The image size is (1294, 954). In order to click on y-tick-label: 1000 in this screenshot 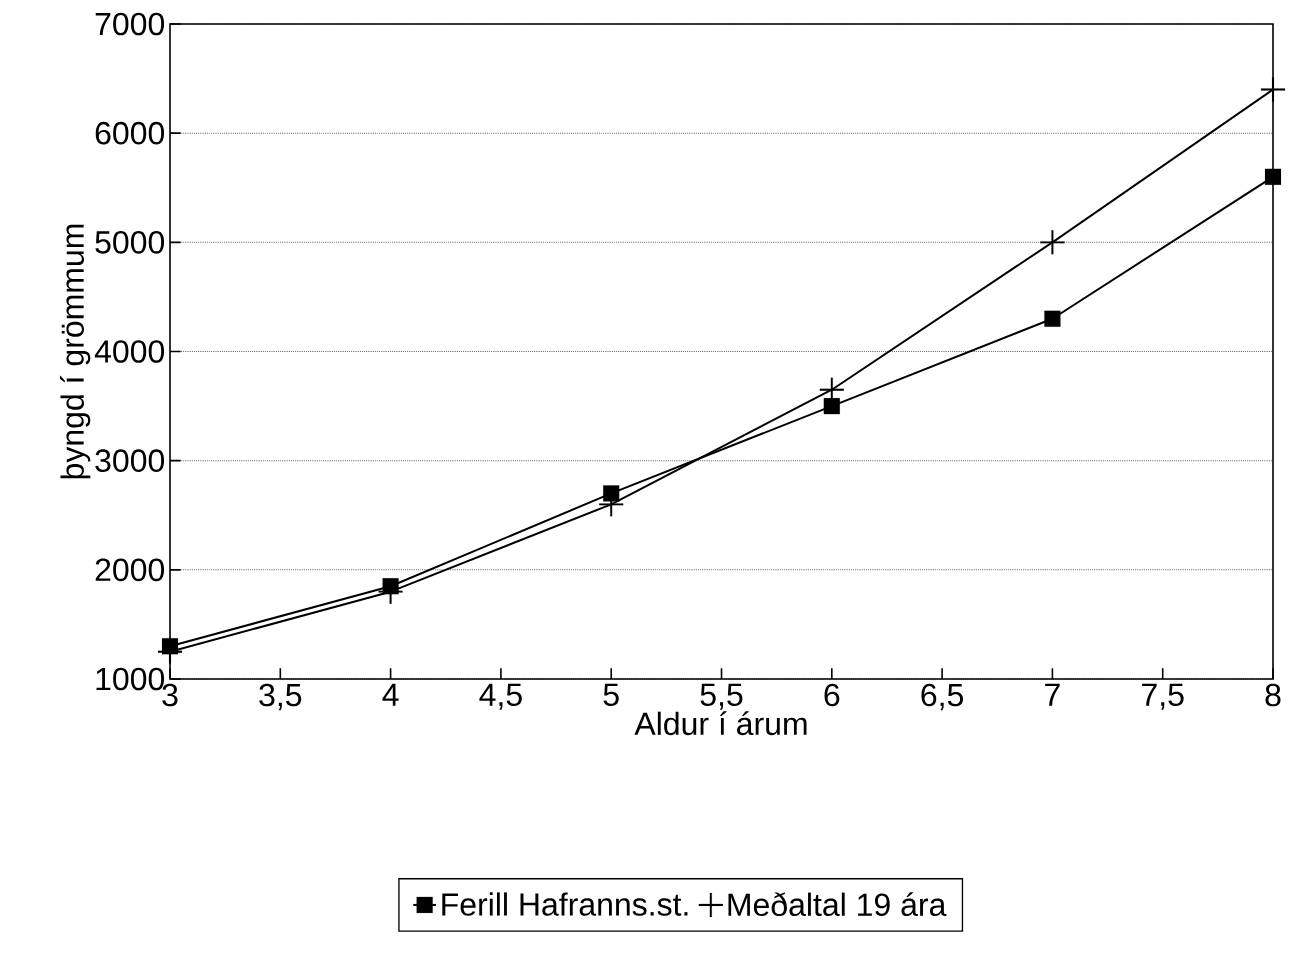, I will do `click(130, 679)`.